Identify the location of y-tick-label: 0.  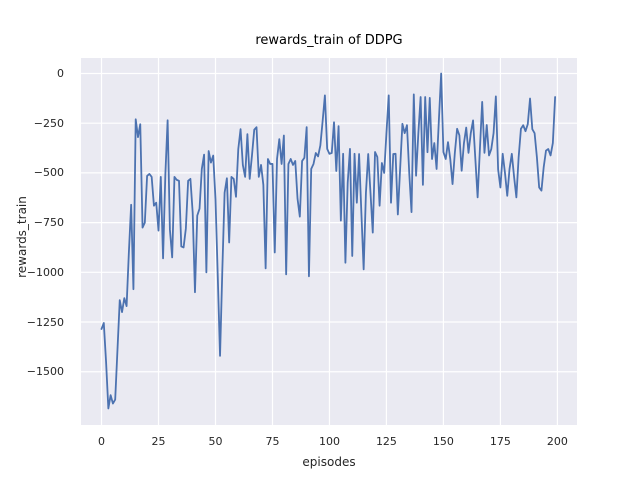
(60, 73).